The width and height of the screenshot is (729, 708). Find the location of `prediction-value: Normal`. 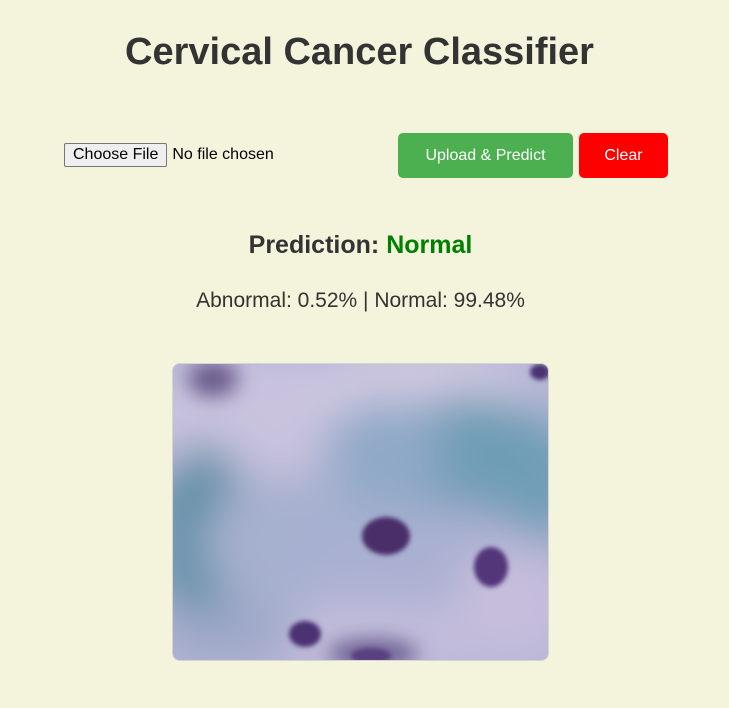

prediction-value: Normal is located at coordinates (429, 245).